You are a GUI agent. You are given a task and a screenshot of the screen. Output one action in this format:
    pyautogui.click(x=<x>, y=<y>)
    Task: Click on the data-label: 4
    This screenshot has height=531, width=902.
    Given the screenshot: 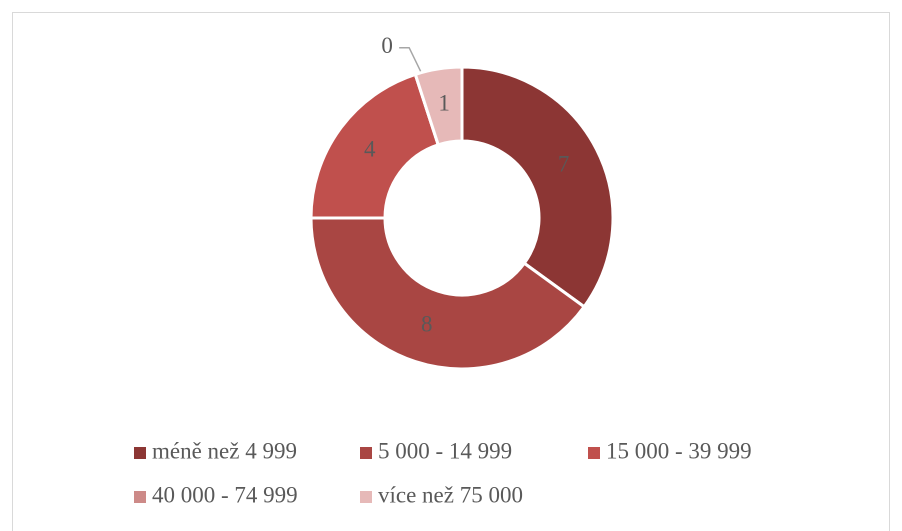 What is the action you would take?
    pyautogui.click(x=370, y=148)
    